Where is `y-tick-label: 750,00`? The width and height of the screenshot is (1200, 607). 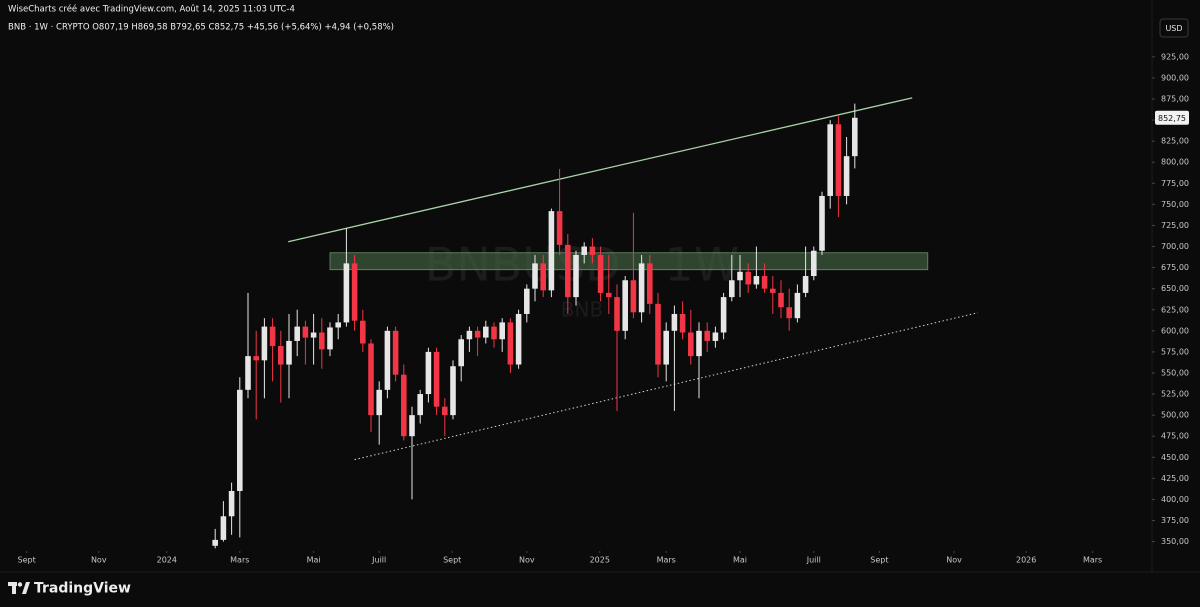
y-tick-label: 750,00 is located at coordinates (1175, 204).